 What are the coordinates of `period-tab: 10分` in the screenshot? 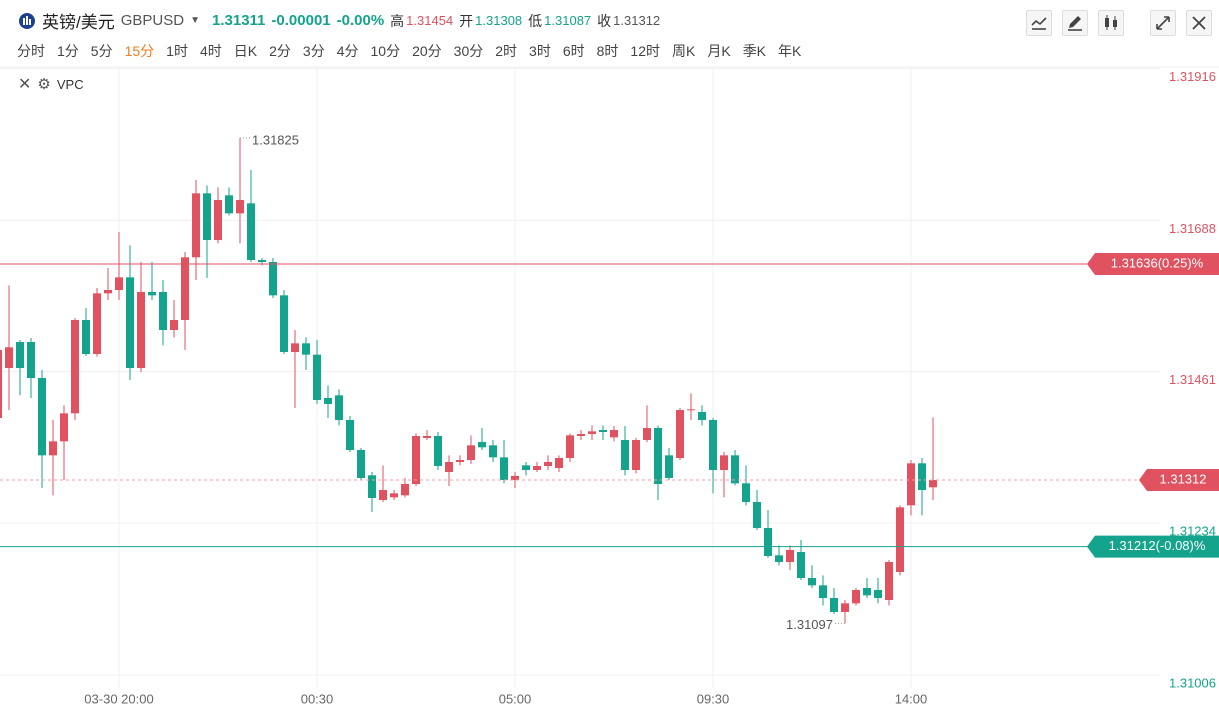 It's located at (385, 51).